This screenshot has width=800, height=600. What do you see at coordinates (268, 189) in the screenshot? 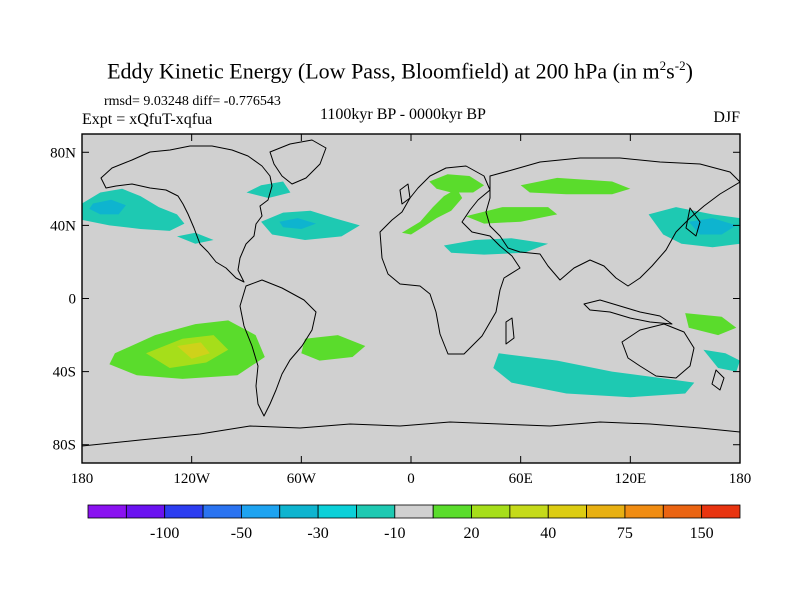
I see `region-canada-negative` at bounding box center [268, 189].